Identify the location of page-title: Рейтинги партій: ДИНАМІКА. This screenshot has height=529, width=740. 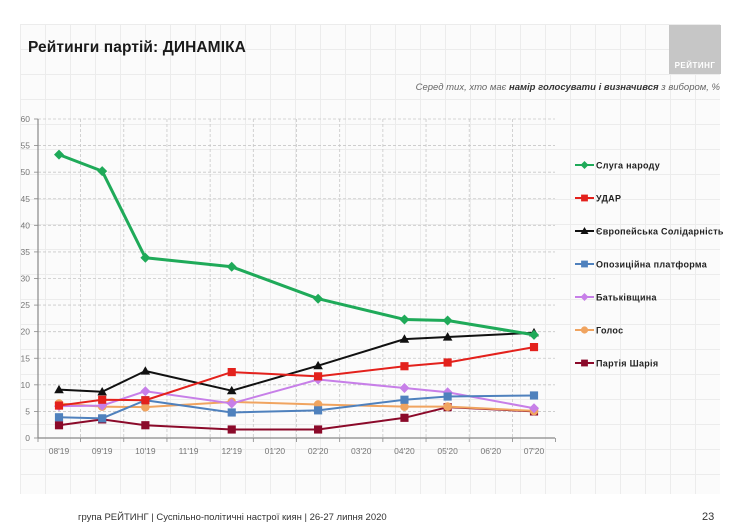
(137, 47).